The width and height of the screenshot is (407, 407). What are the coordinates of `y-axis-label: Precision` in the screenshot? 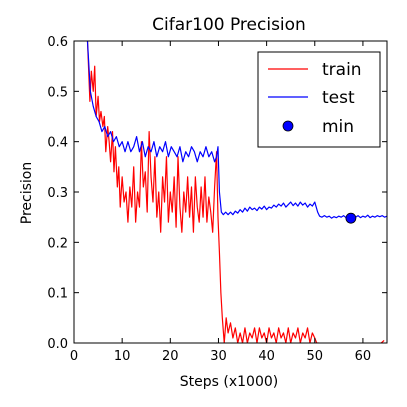 It's located at (27, 193).